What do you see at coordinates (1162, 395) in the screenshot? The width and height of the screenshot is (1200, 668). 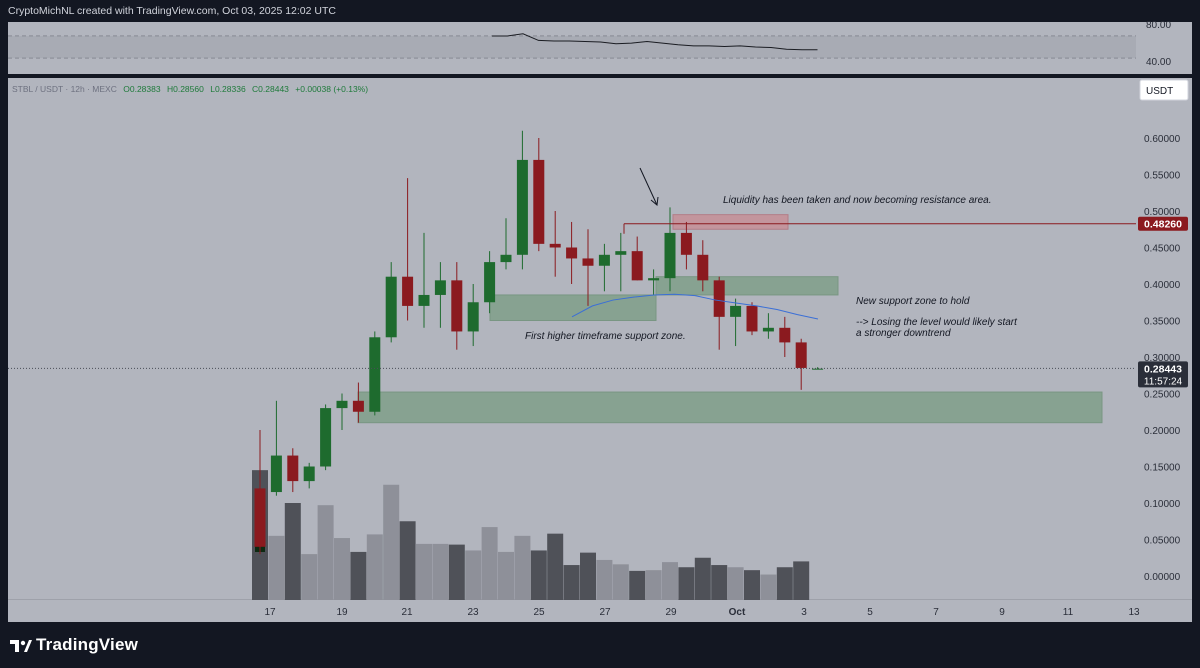 I see `price-tick-5: 0.25000` at bounding box center [1162, 395].